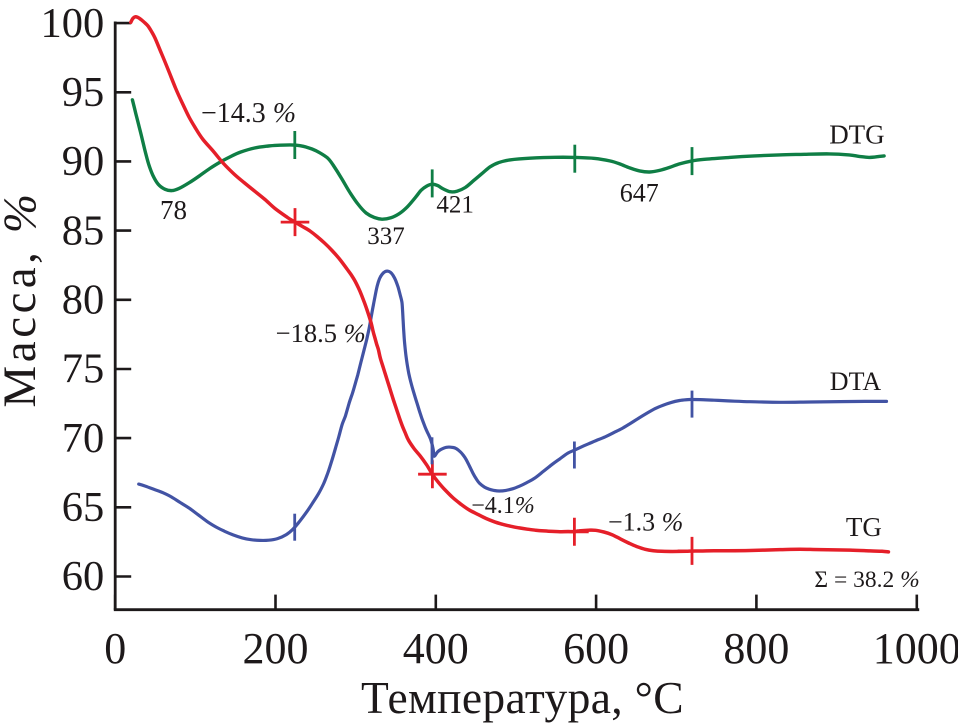  Describe the element at coordinates (756, 648) in the screenshot. I see `svg-text: 800` at that location.